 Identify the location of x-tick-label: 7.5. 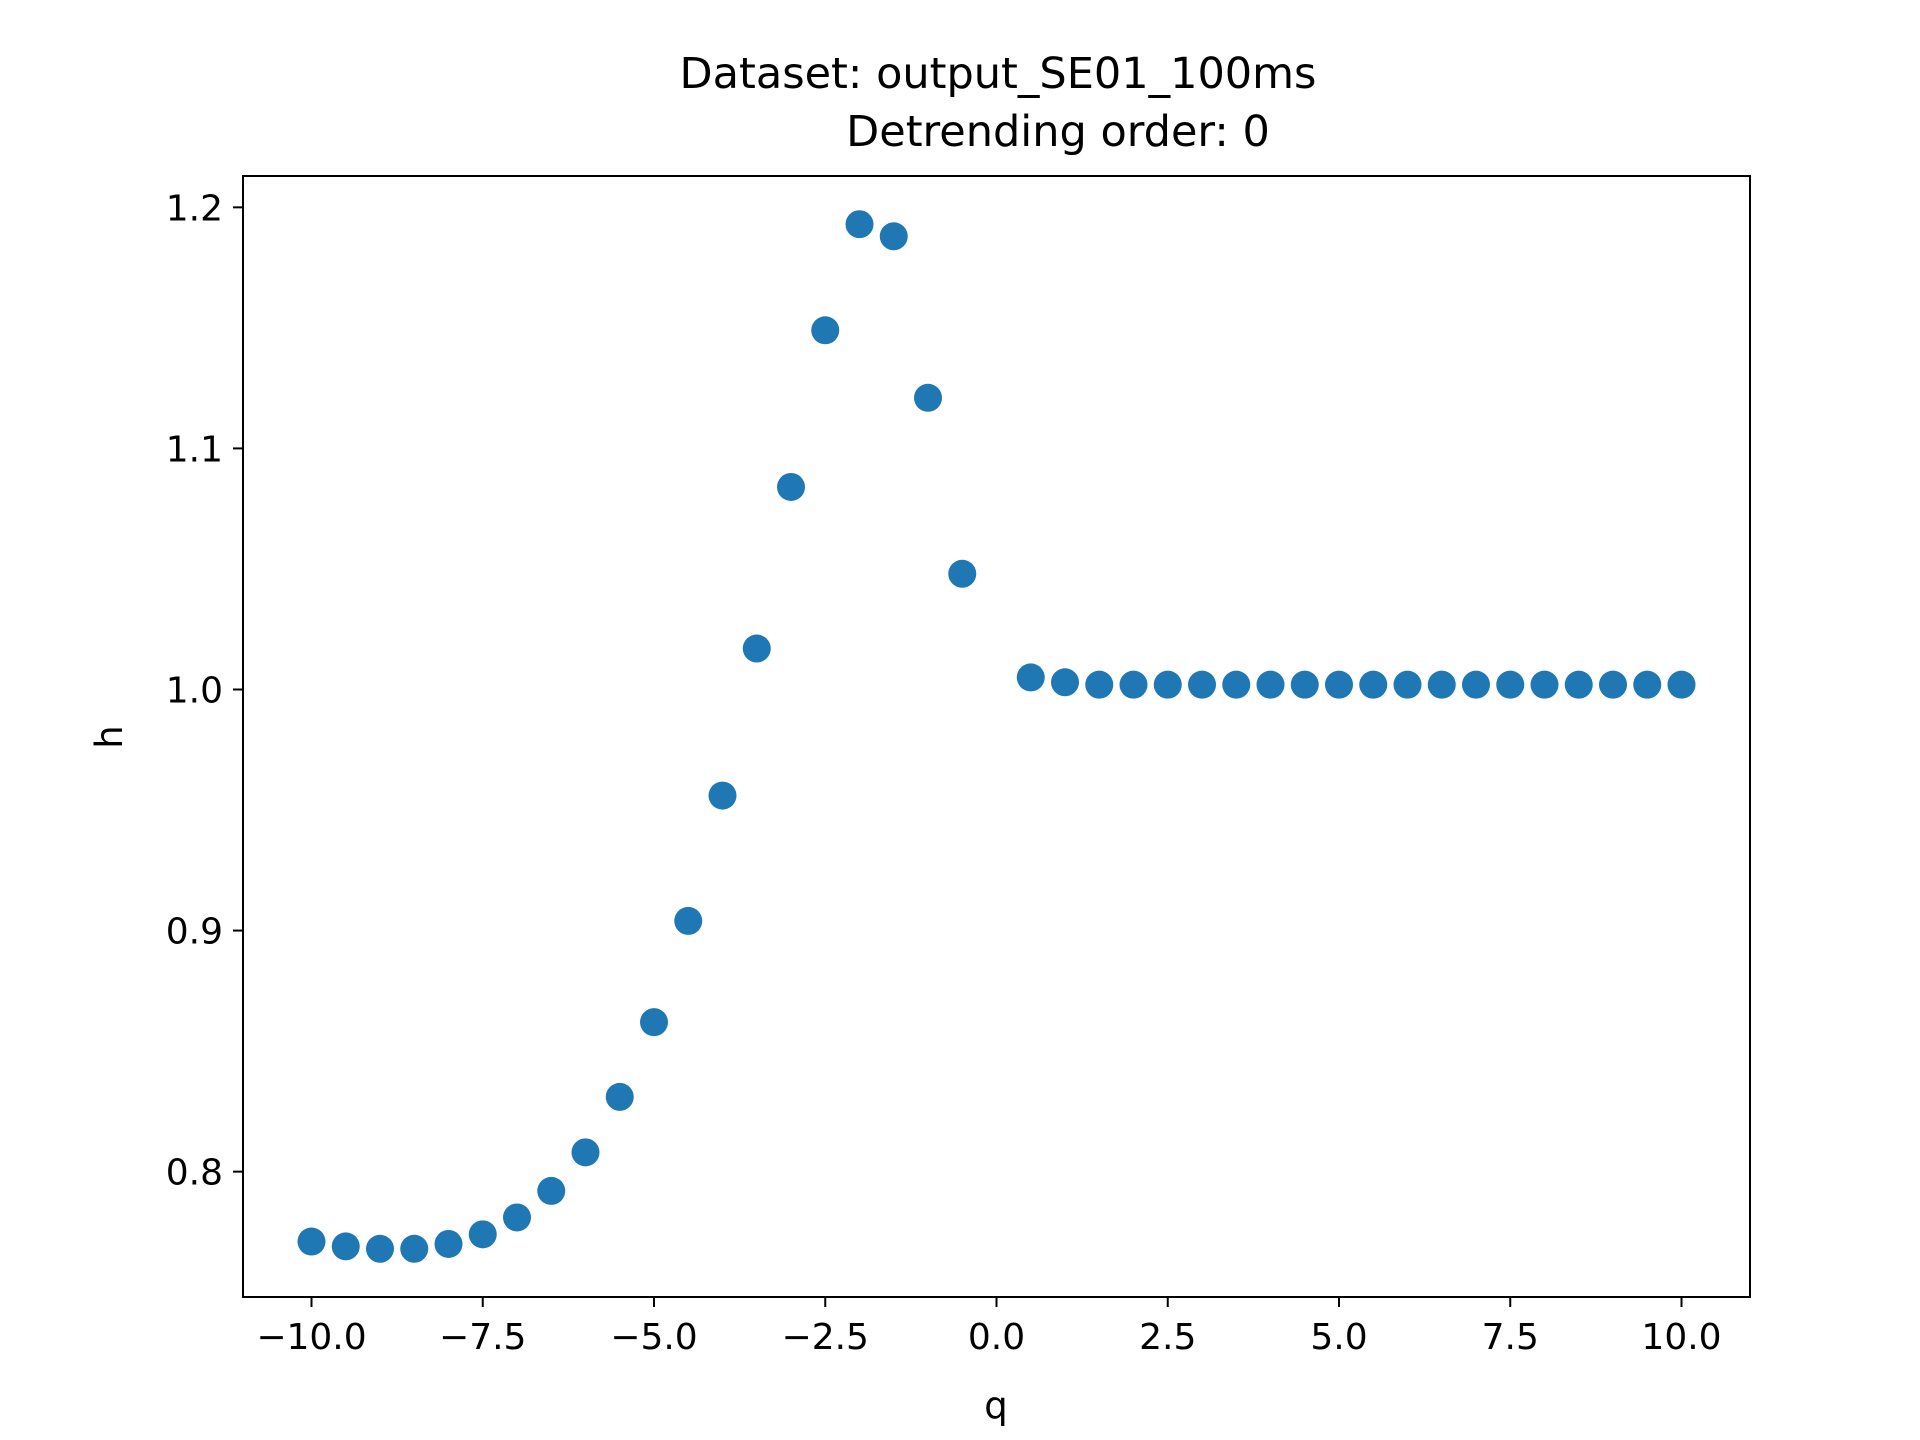
(1510, 1337).